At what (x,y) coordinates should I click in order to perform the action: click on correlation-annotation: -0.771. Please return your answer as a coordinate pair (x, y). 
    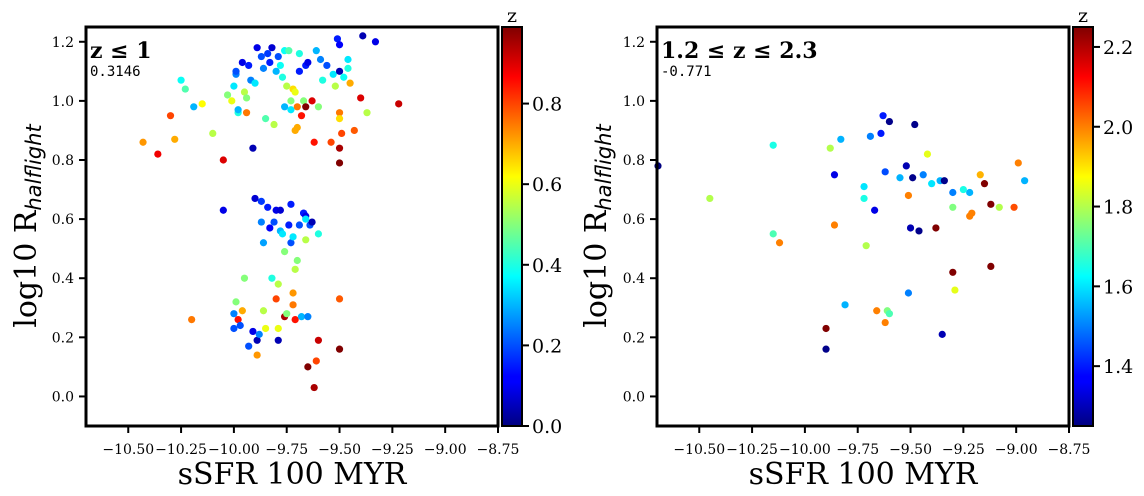
    Looking at the image, I should click on (686, 72).